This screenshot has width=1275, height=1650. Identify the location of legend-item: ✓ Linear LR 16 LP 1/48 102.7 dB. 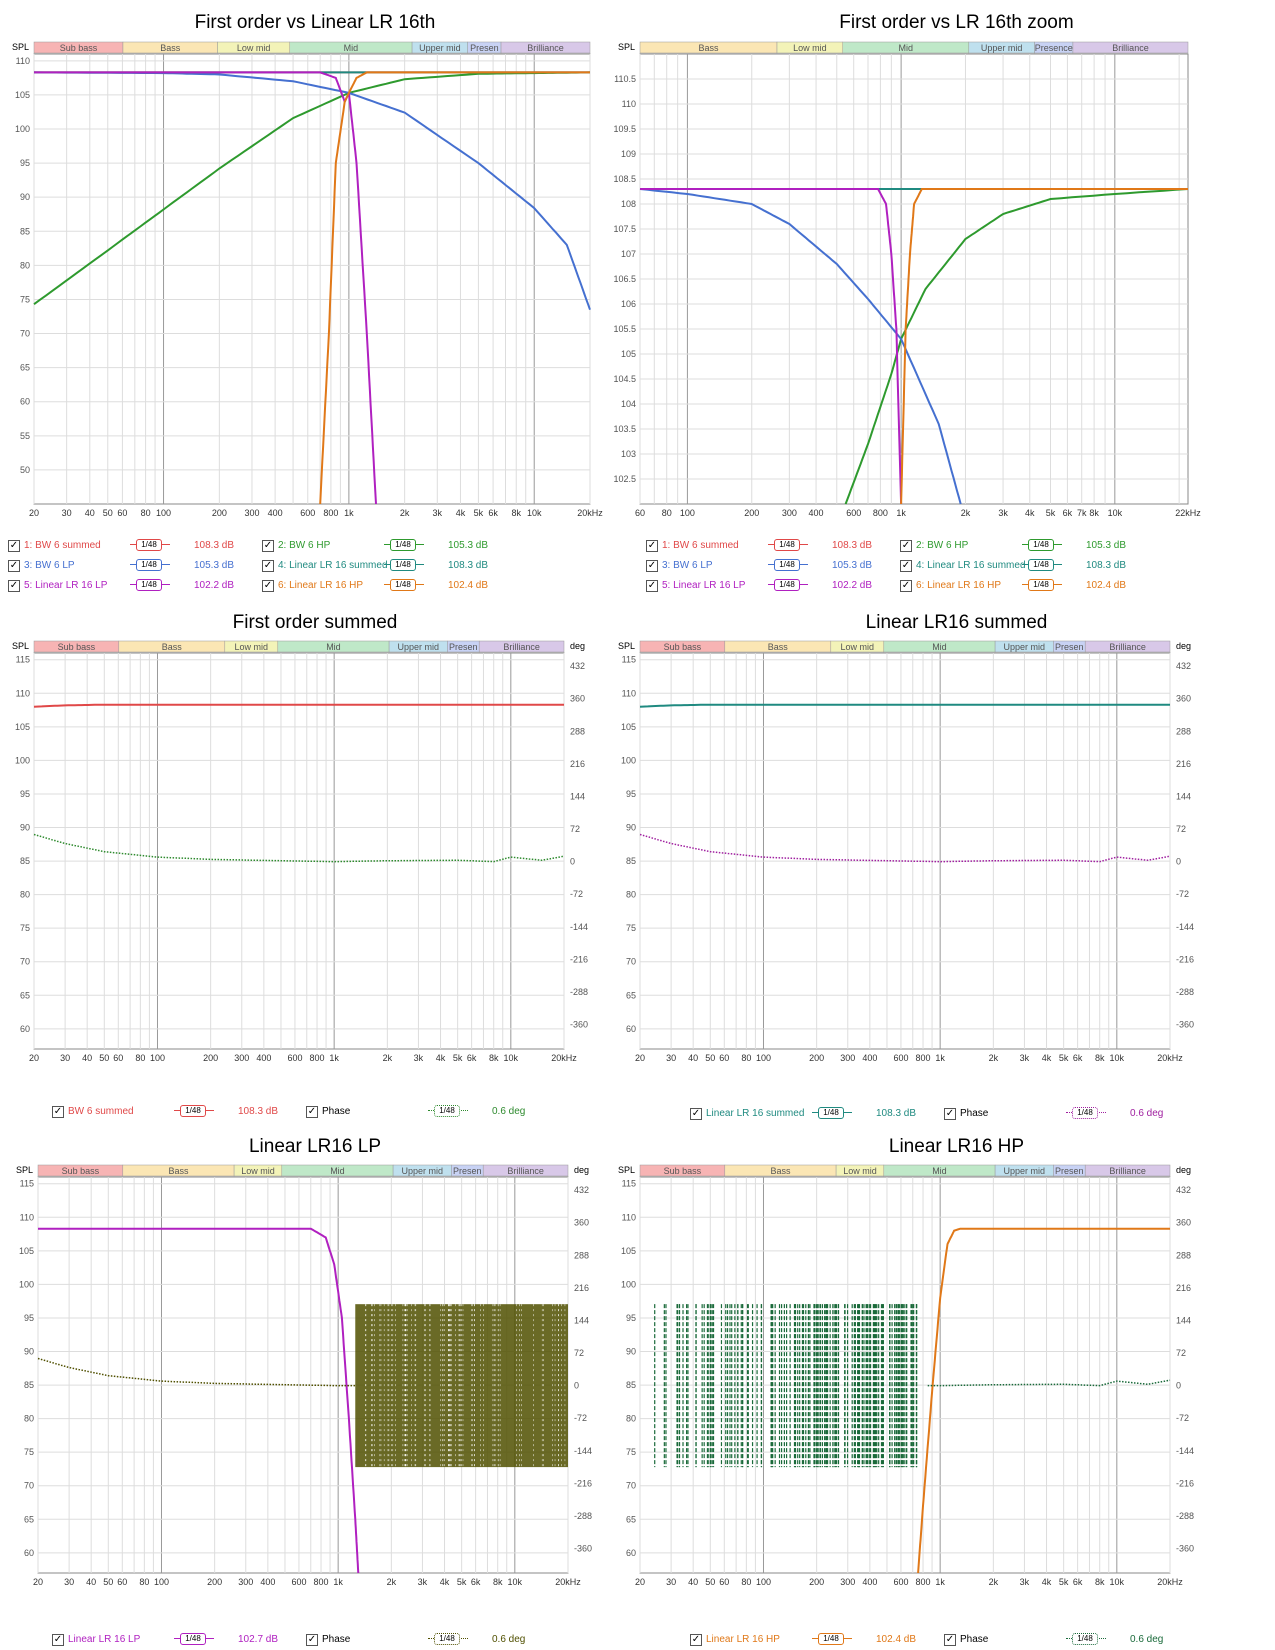
(177, 1641).